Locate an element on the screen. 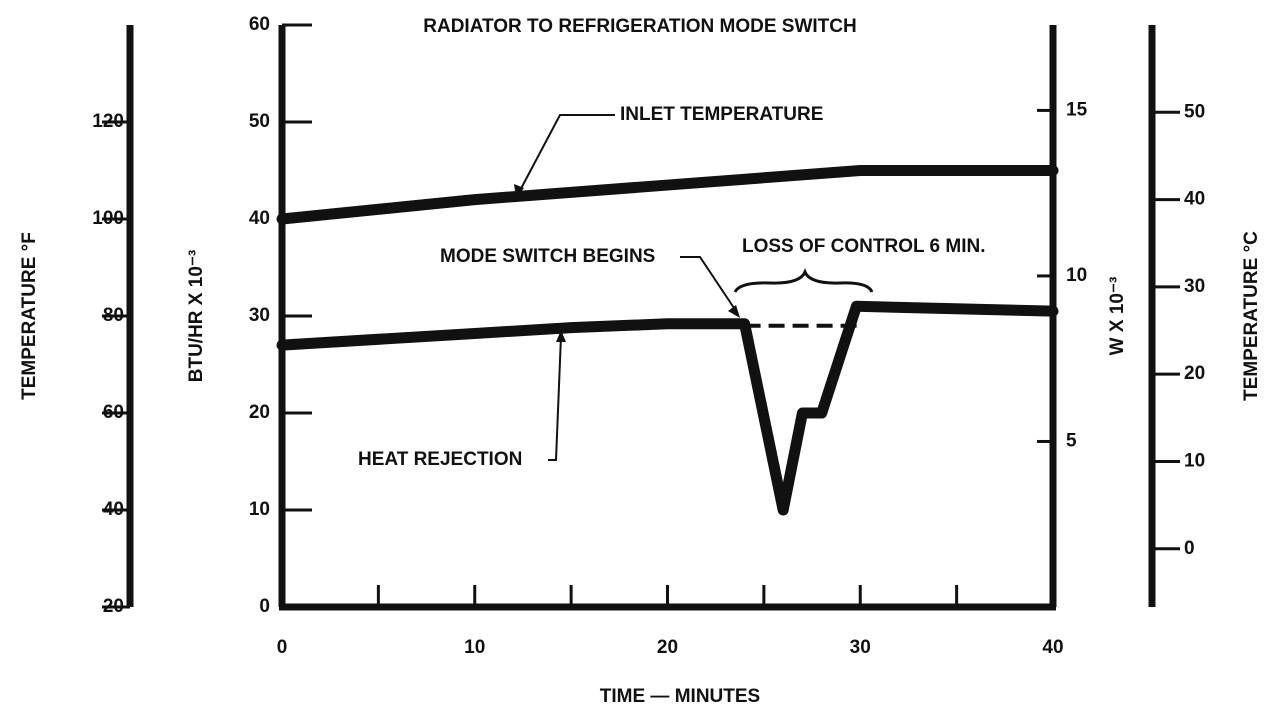 The image size is (1267, 713). y-axis-label: BTU/HR X 10⁻³ is located at coordinates (196, 316).